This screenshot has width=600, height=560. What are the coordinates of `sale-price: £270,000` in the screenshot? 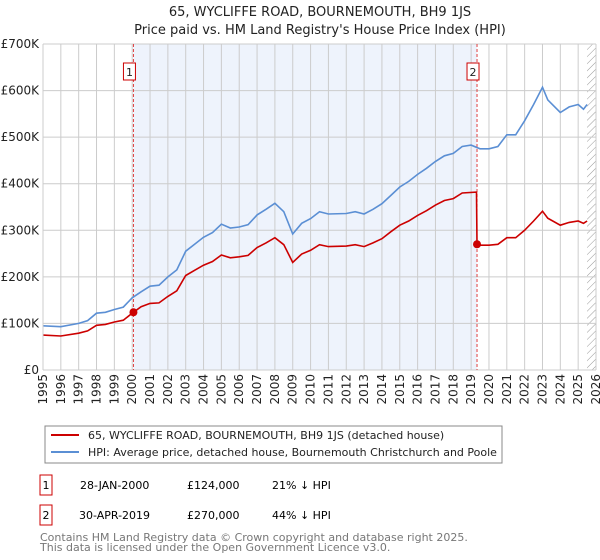 It's located at (213, 515).